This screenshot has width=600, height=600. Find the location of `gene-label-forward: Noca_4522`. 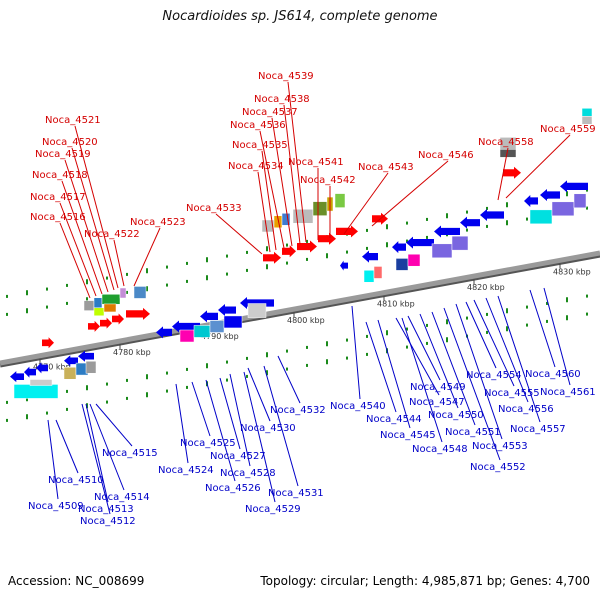

gene-label-forward: Noca_4522 is located at coordinates (112, 234).